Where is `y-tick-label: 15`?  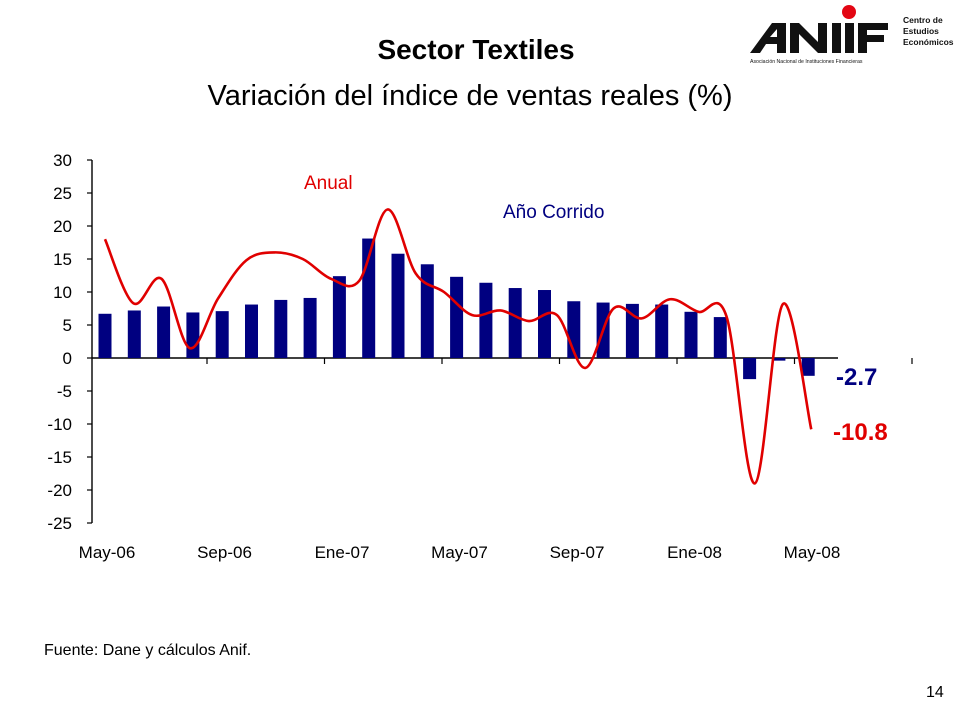 y-tick-label: 15 is located at coordinates (62, 259).